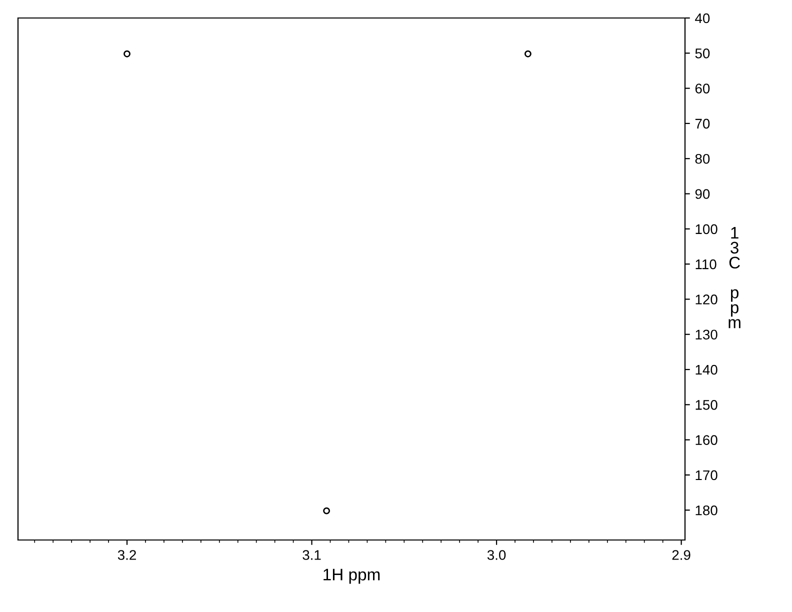 The height and width of the screenshot is (612, 792). Describe the element at coordinates (702, 18) in the screenshot. I see `y-tick-label: 40` at that location.